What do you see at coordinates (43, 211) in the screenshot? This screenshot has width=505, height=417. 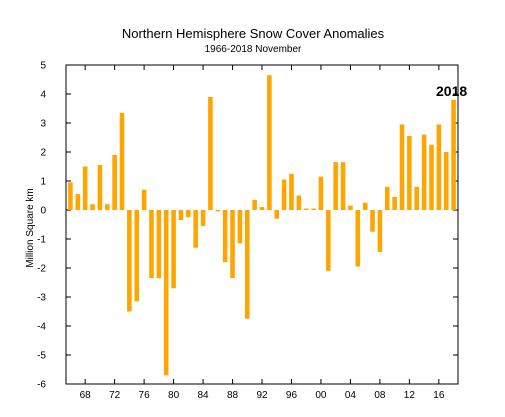 I see `y-tick-label: 0` at bounding box center [43, 211].